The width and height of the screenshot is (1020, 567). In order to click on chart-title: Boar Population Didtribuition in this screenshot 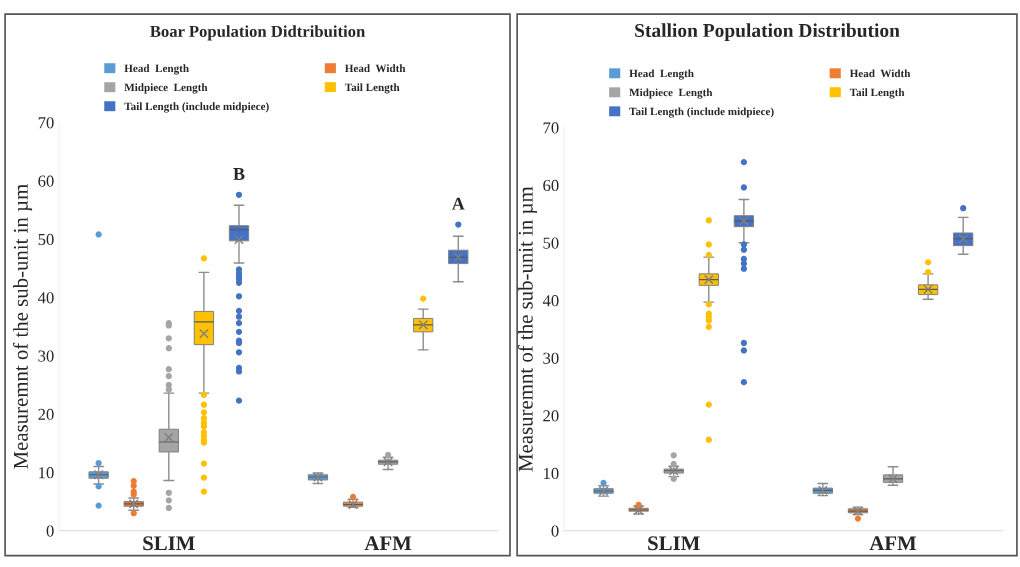, I will do `click(258, 33)`.